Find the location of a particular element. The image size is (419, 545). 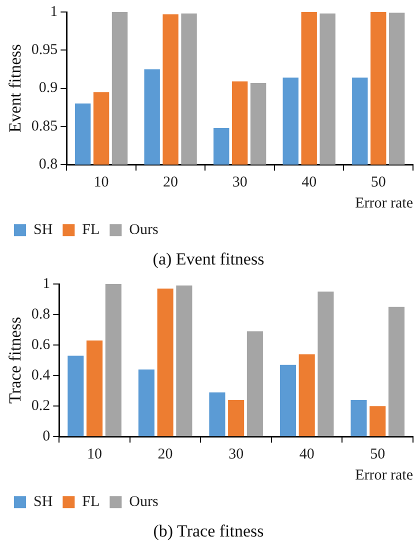

y-tick-label: 0.9 is located at coordinates (48, 88).